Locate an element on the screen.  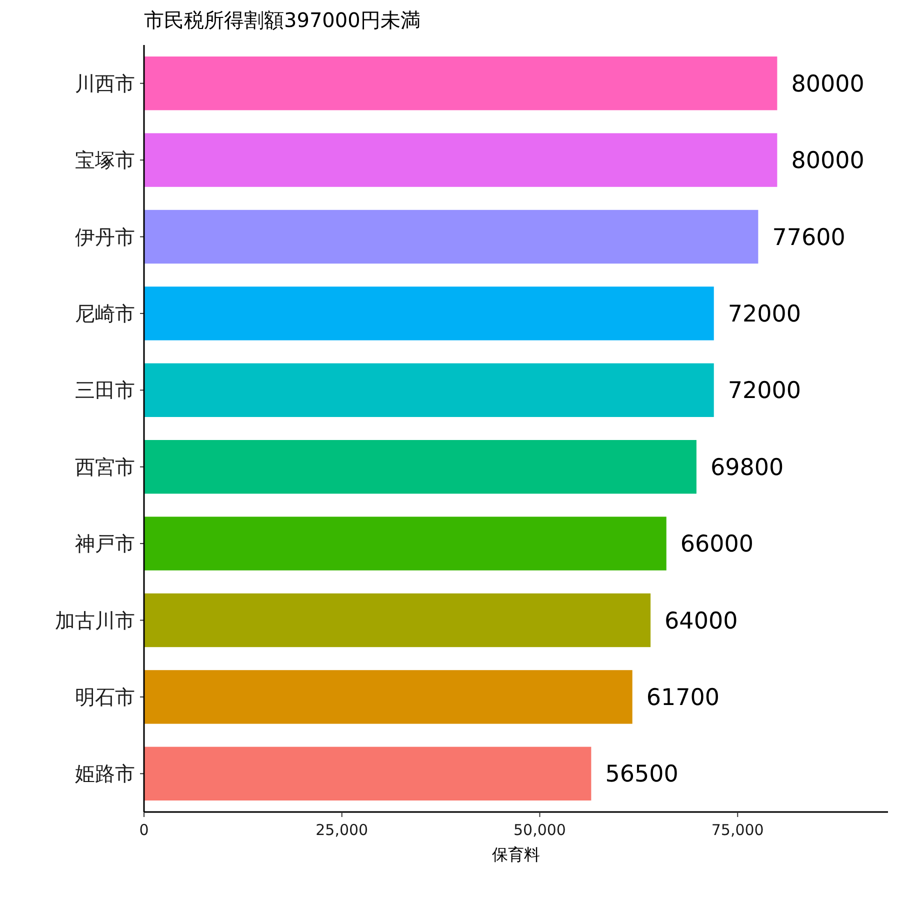
y-tick-label: 宝塚市 is located at coordinates (105, 160).